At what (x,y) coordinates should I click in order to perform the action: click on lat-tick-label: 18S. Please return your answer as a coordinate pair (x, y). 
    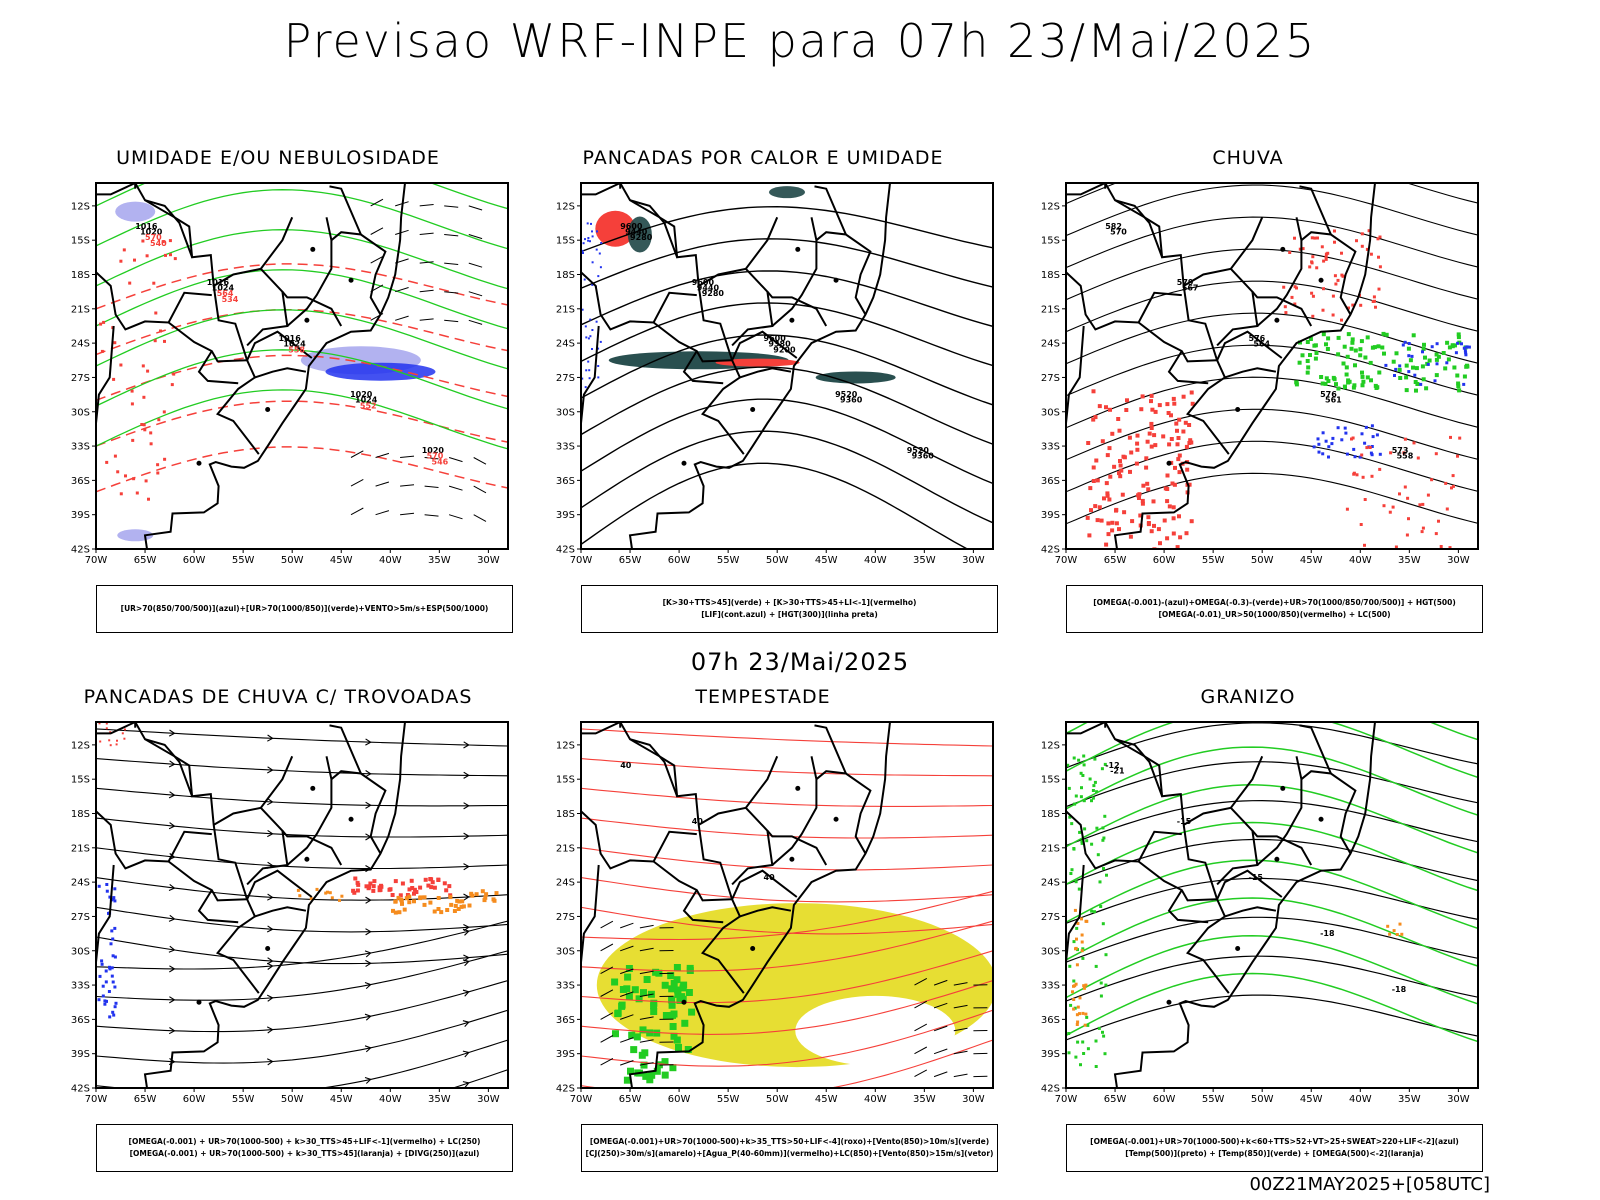
    Looking at the image, I should click on (565, 814).